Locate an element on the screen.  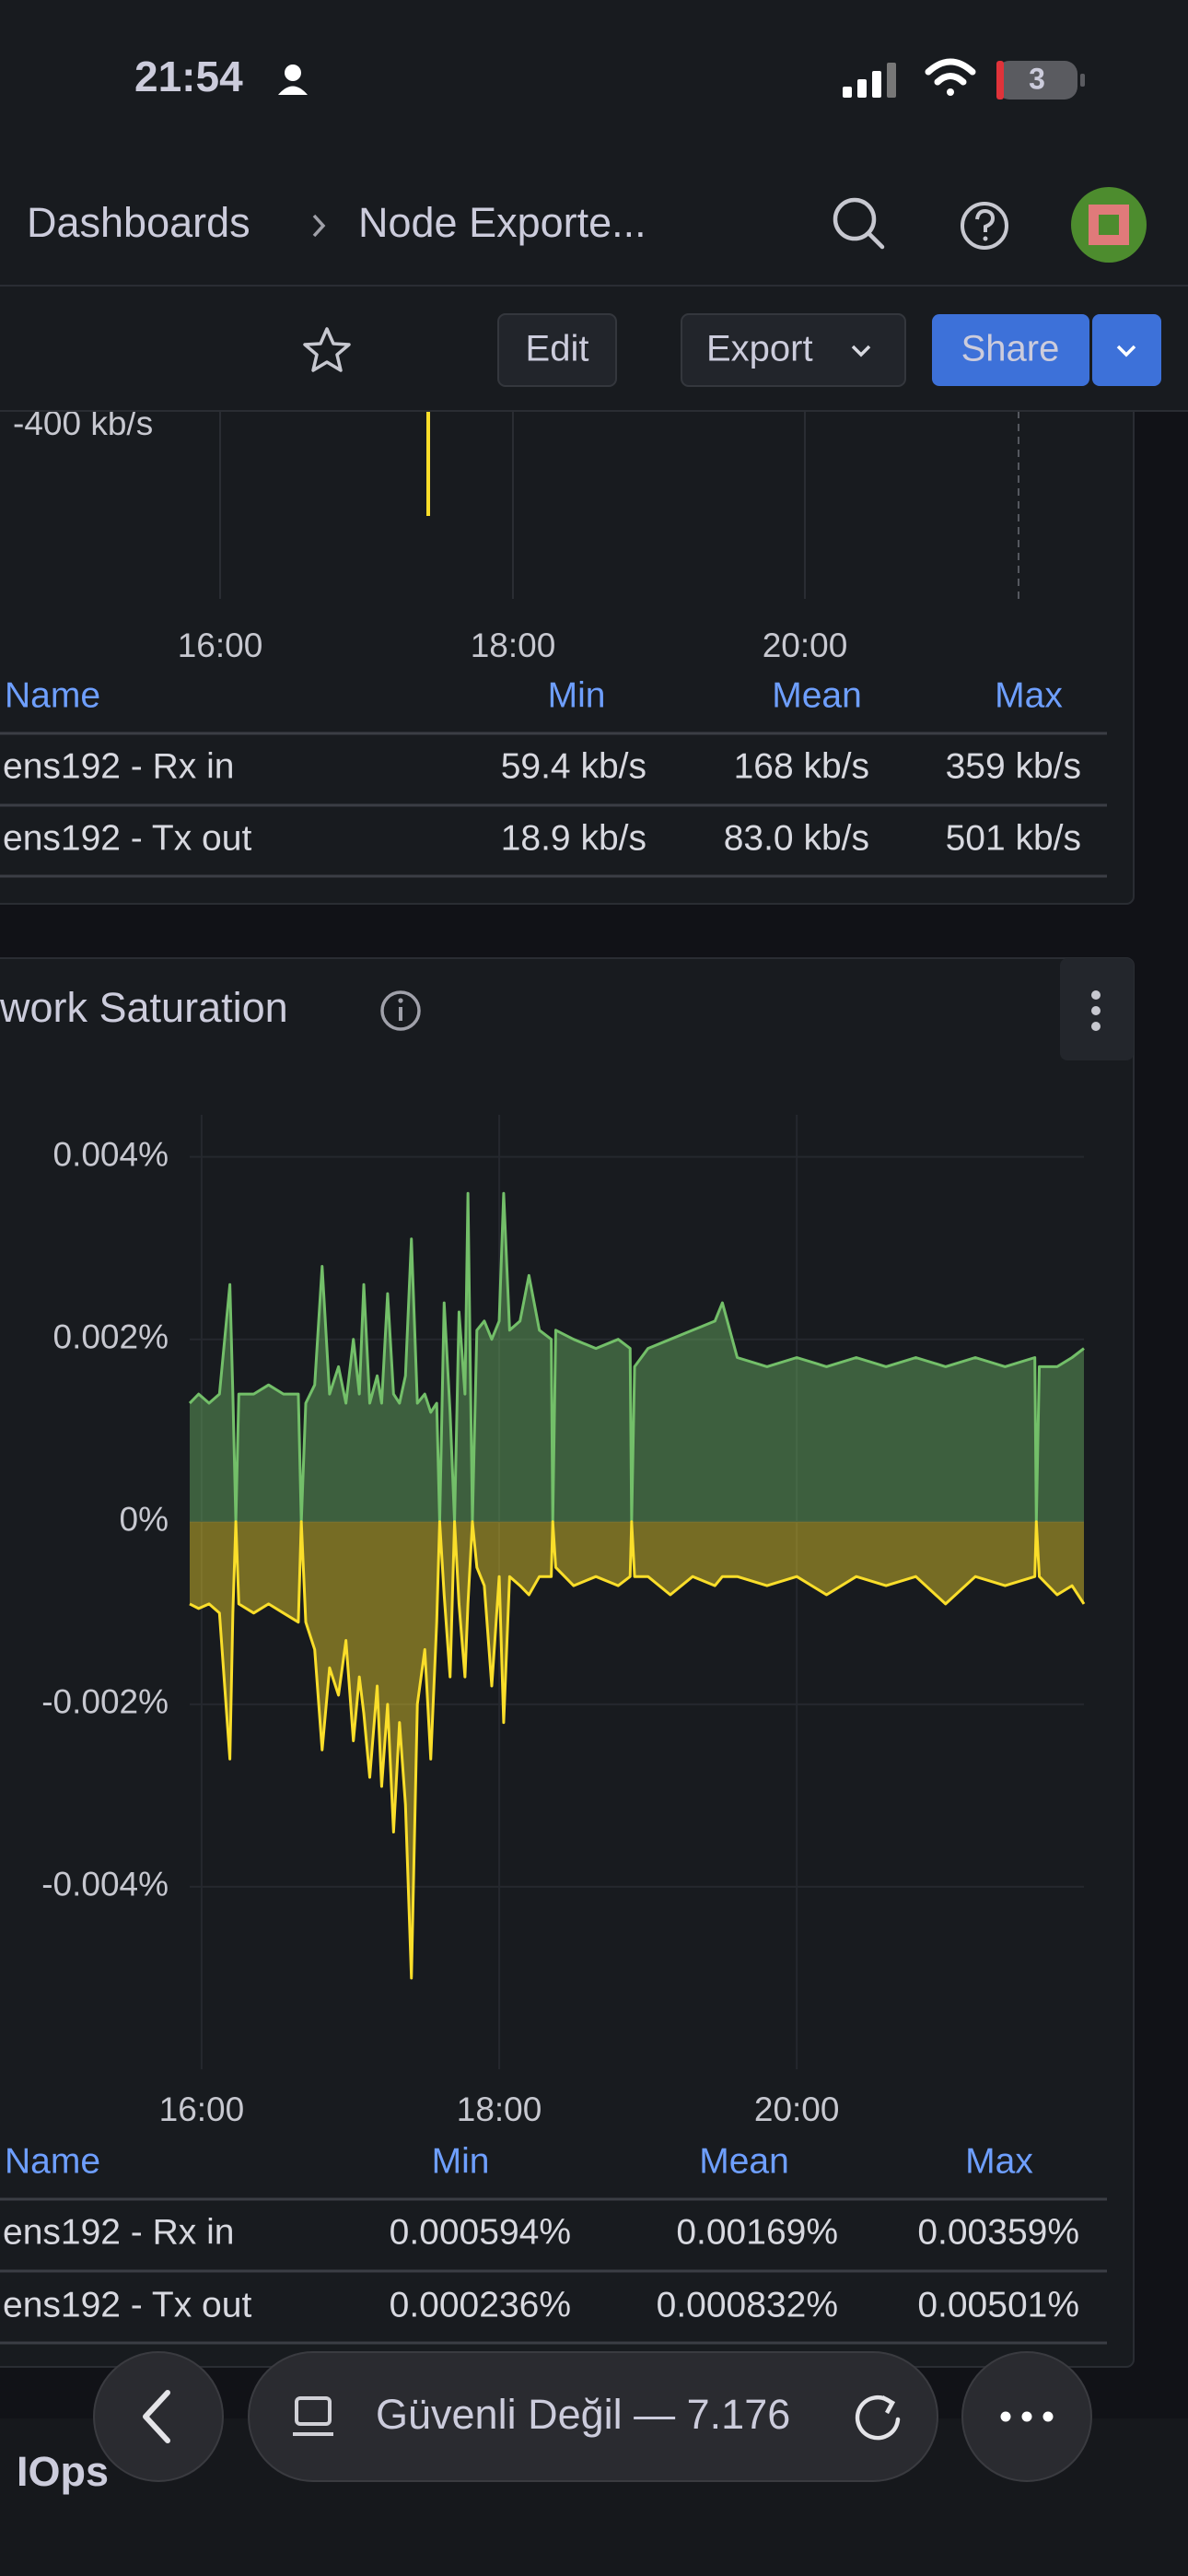
battery-percent: 3 is located at coordinates (1037, 78).